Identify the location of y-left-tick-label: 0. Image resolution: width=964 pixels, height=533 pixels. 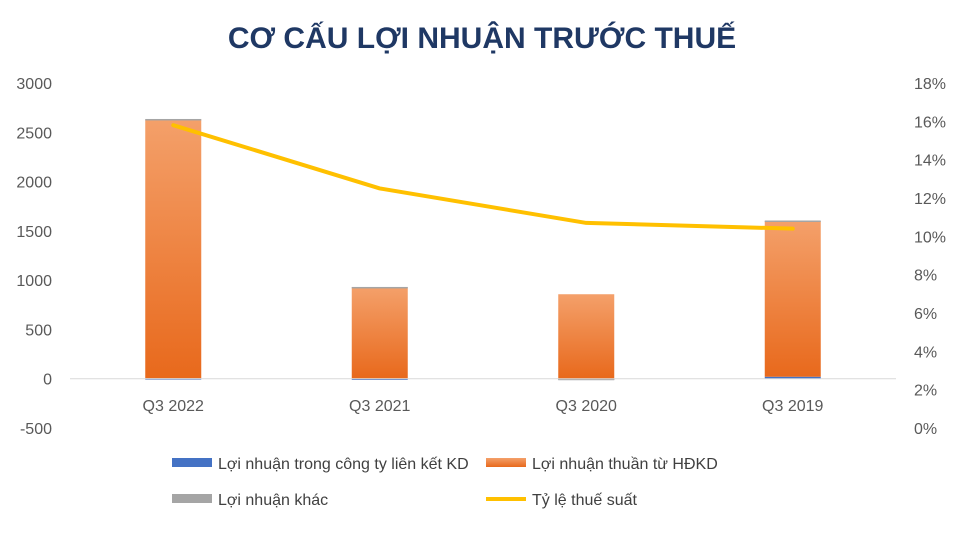
(47, 380).